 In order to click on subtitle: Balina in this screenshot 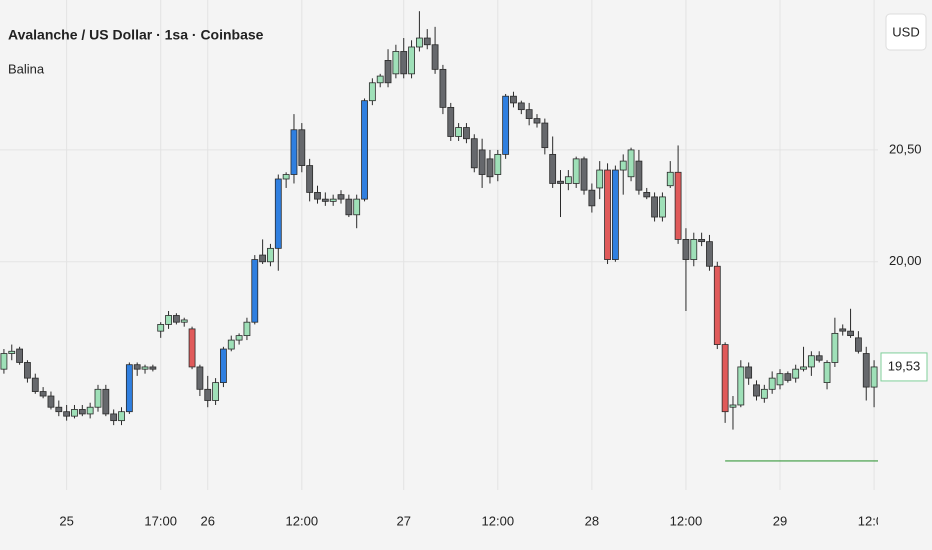, I will do `click(26, 68)`.